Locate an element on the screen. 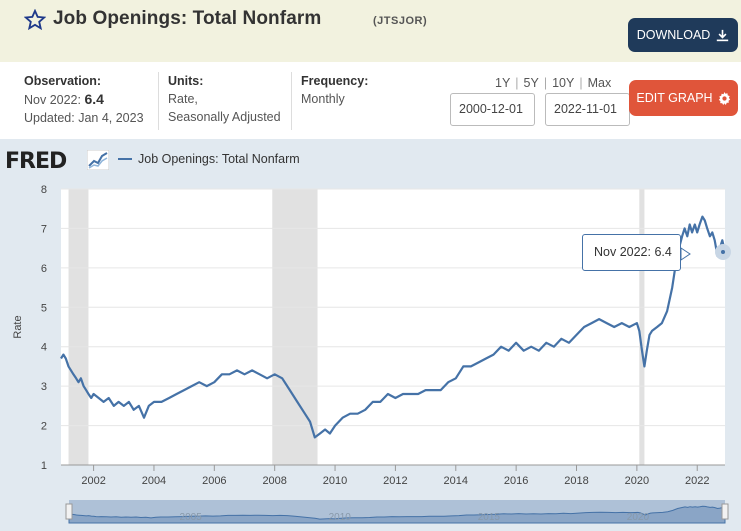  x-tick-label: 2022 is located at coordinates (697, 481).